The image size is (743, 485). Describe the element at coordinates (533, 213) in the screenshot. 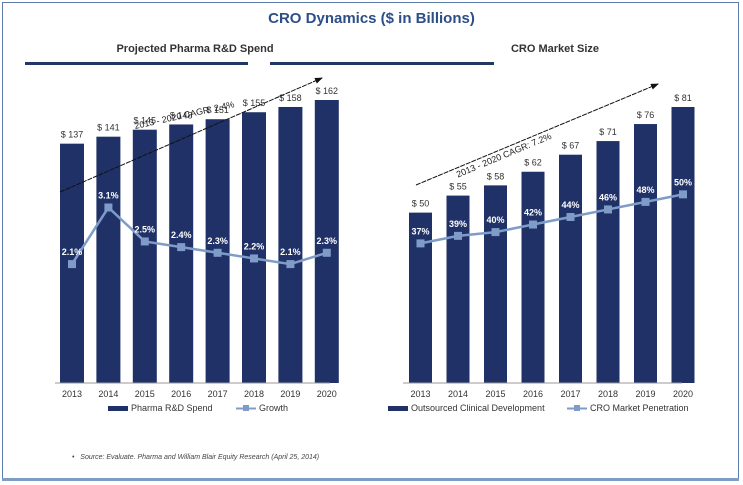

I see `line-value-label: 42%` at that location.